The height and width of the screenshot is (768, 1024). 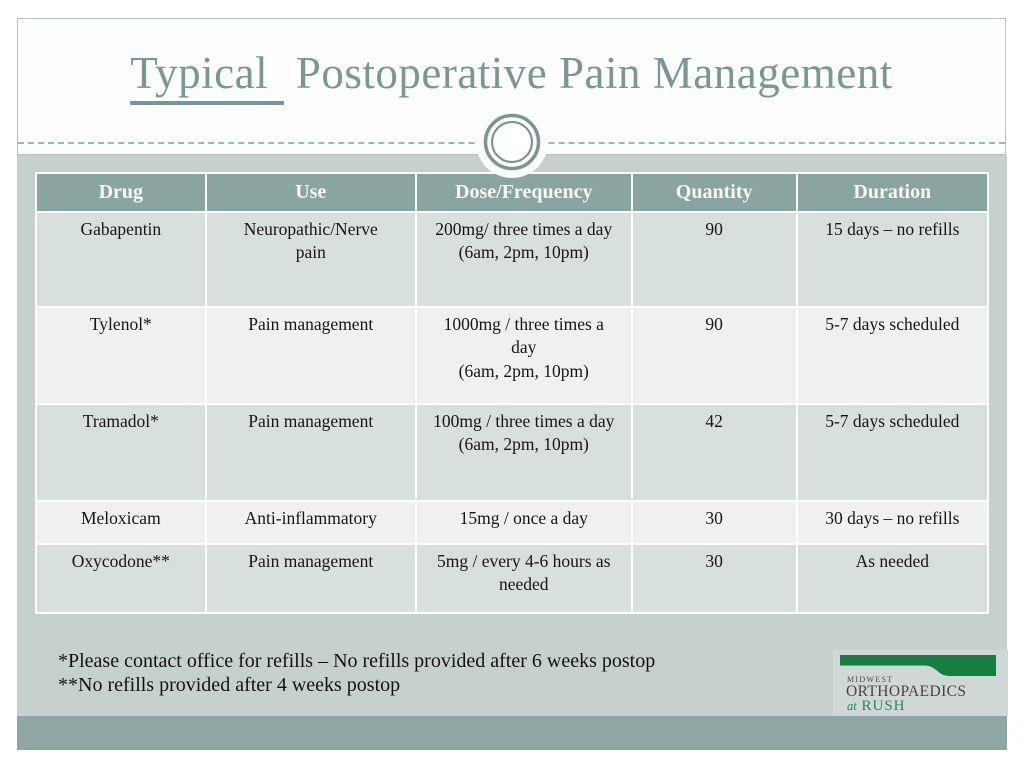 What do you see at coordinates (121, 192) in the screenshot?
I see `column-header-drug: Drug` at bounding box center [121, 192].